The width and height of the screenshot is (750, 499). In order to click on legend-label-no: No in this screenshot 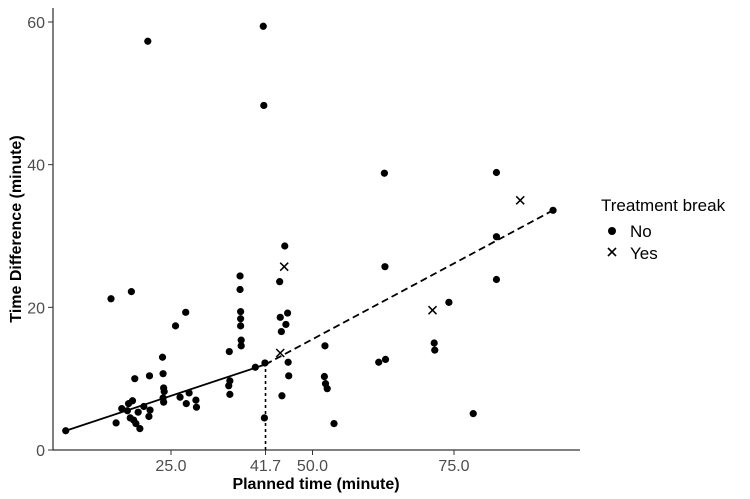, I will do `click(641, 231)`.